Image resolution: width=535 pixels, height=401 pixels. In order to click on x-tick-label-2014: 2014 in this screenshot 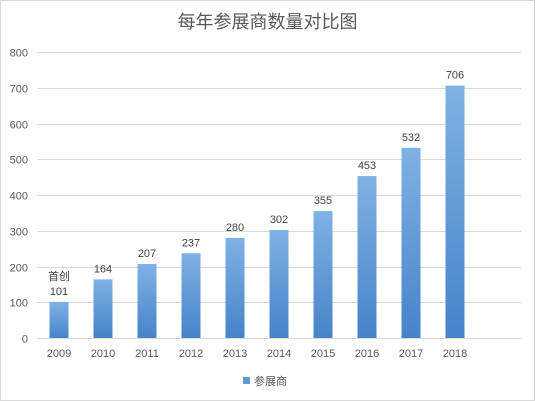, I will do `click(279, 354)`.